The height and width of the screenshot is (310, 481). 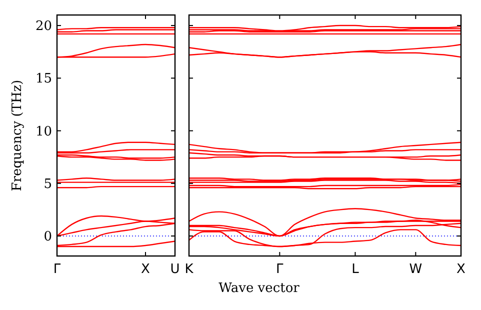 I want to click on x-tick-label: L, so click(x=356, y=269).